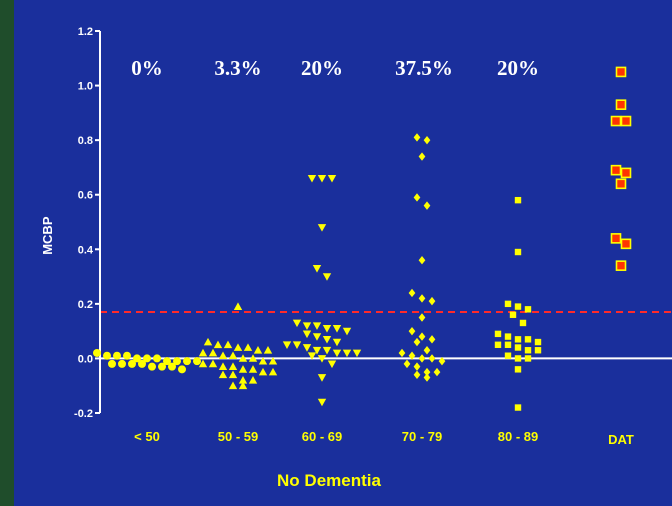  I want to click on y-axis-label: MCBP, so click(47, 235).